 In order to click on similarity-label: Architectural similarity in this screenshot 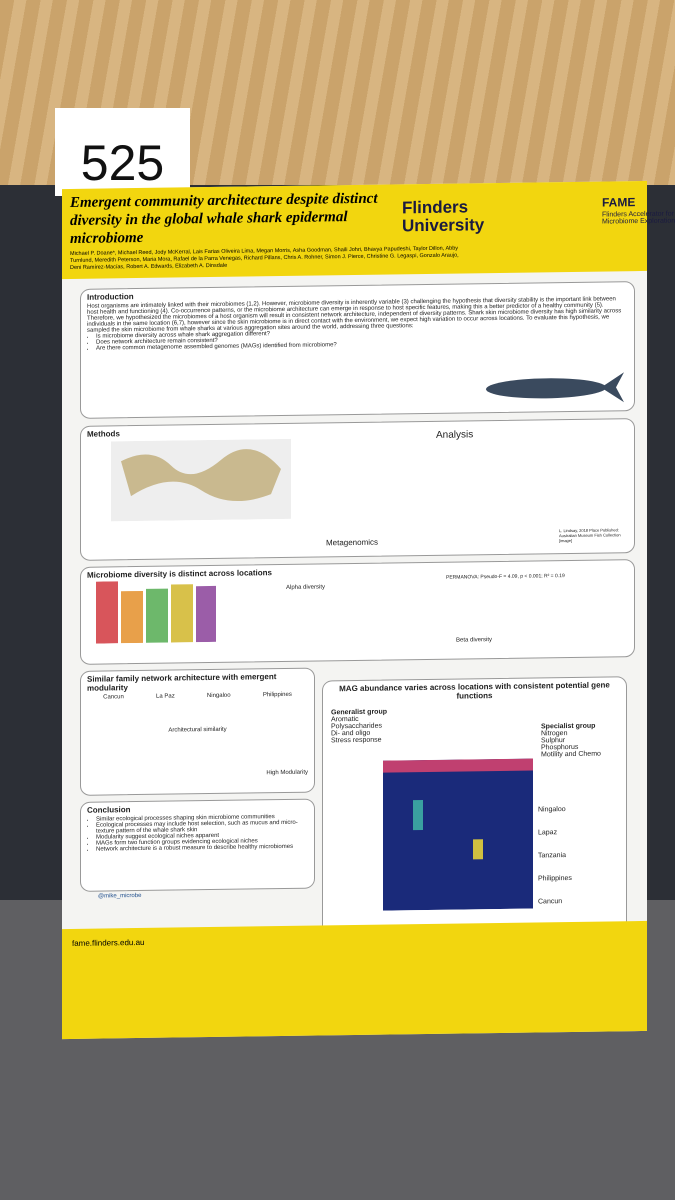, I will do `click(197, 730)`.